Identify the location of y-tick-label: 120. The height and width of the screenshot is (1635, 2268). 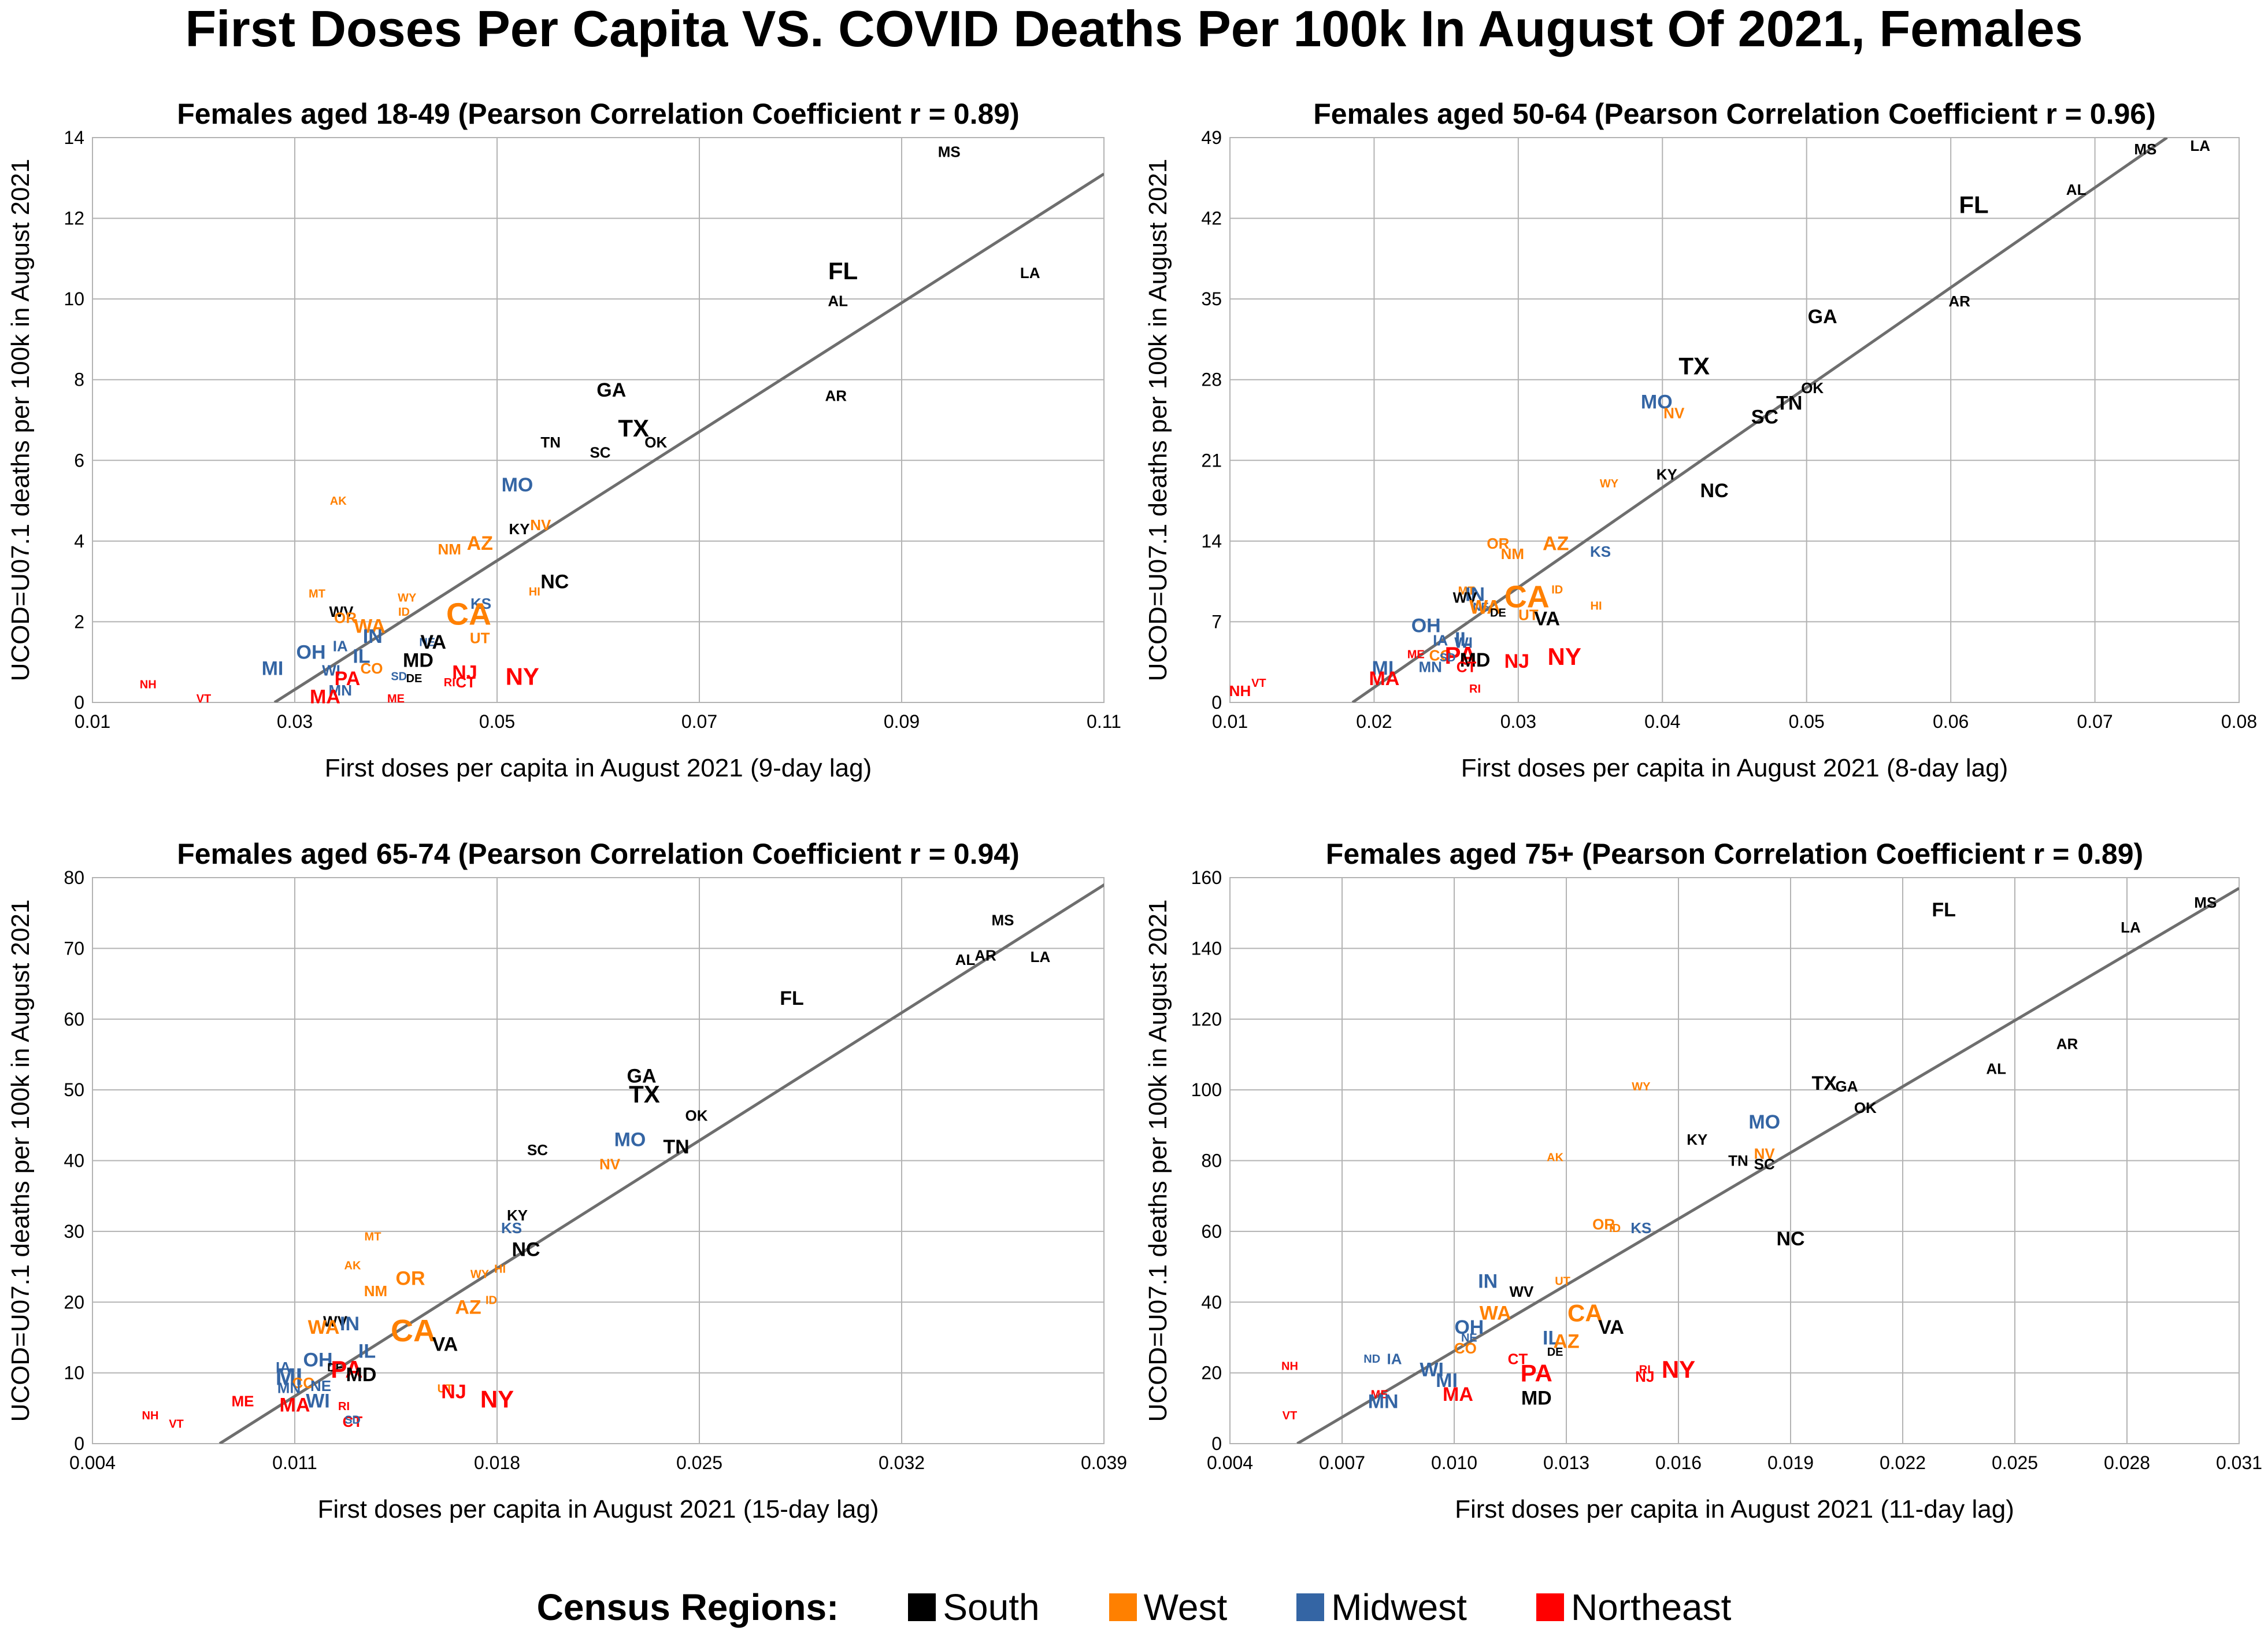
(1206, 1019).